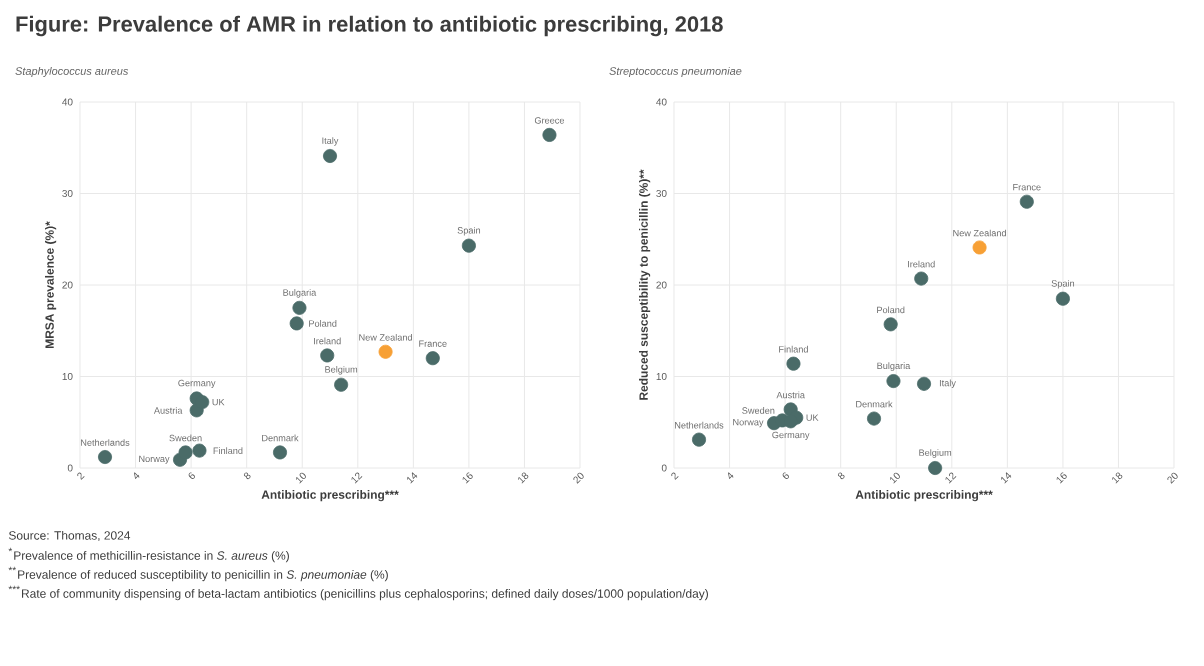  I want to click on chart-title: Figure: Prevalence of AMR in relation to antibiotic prescribing, 2018, so click(369, 26).